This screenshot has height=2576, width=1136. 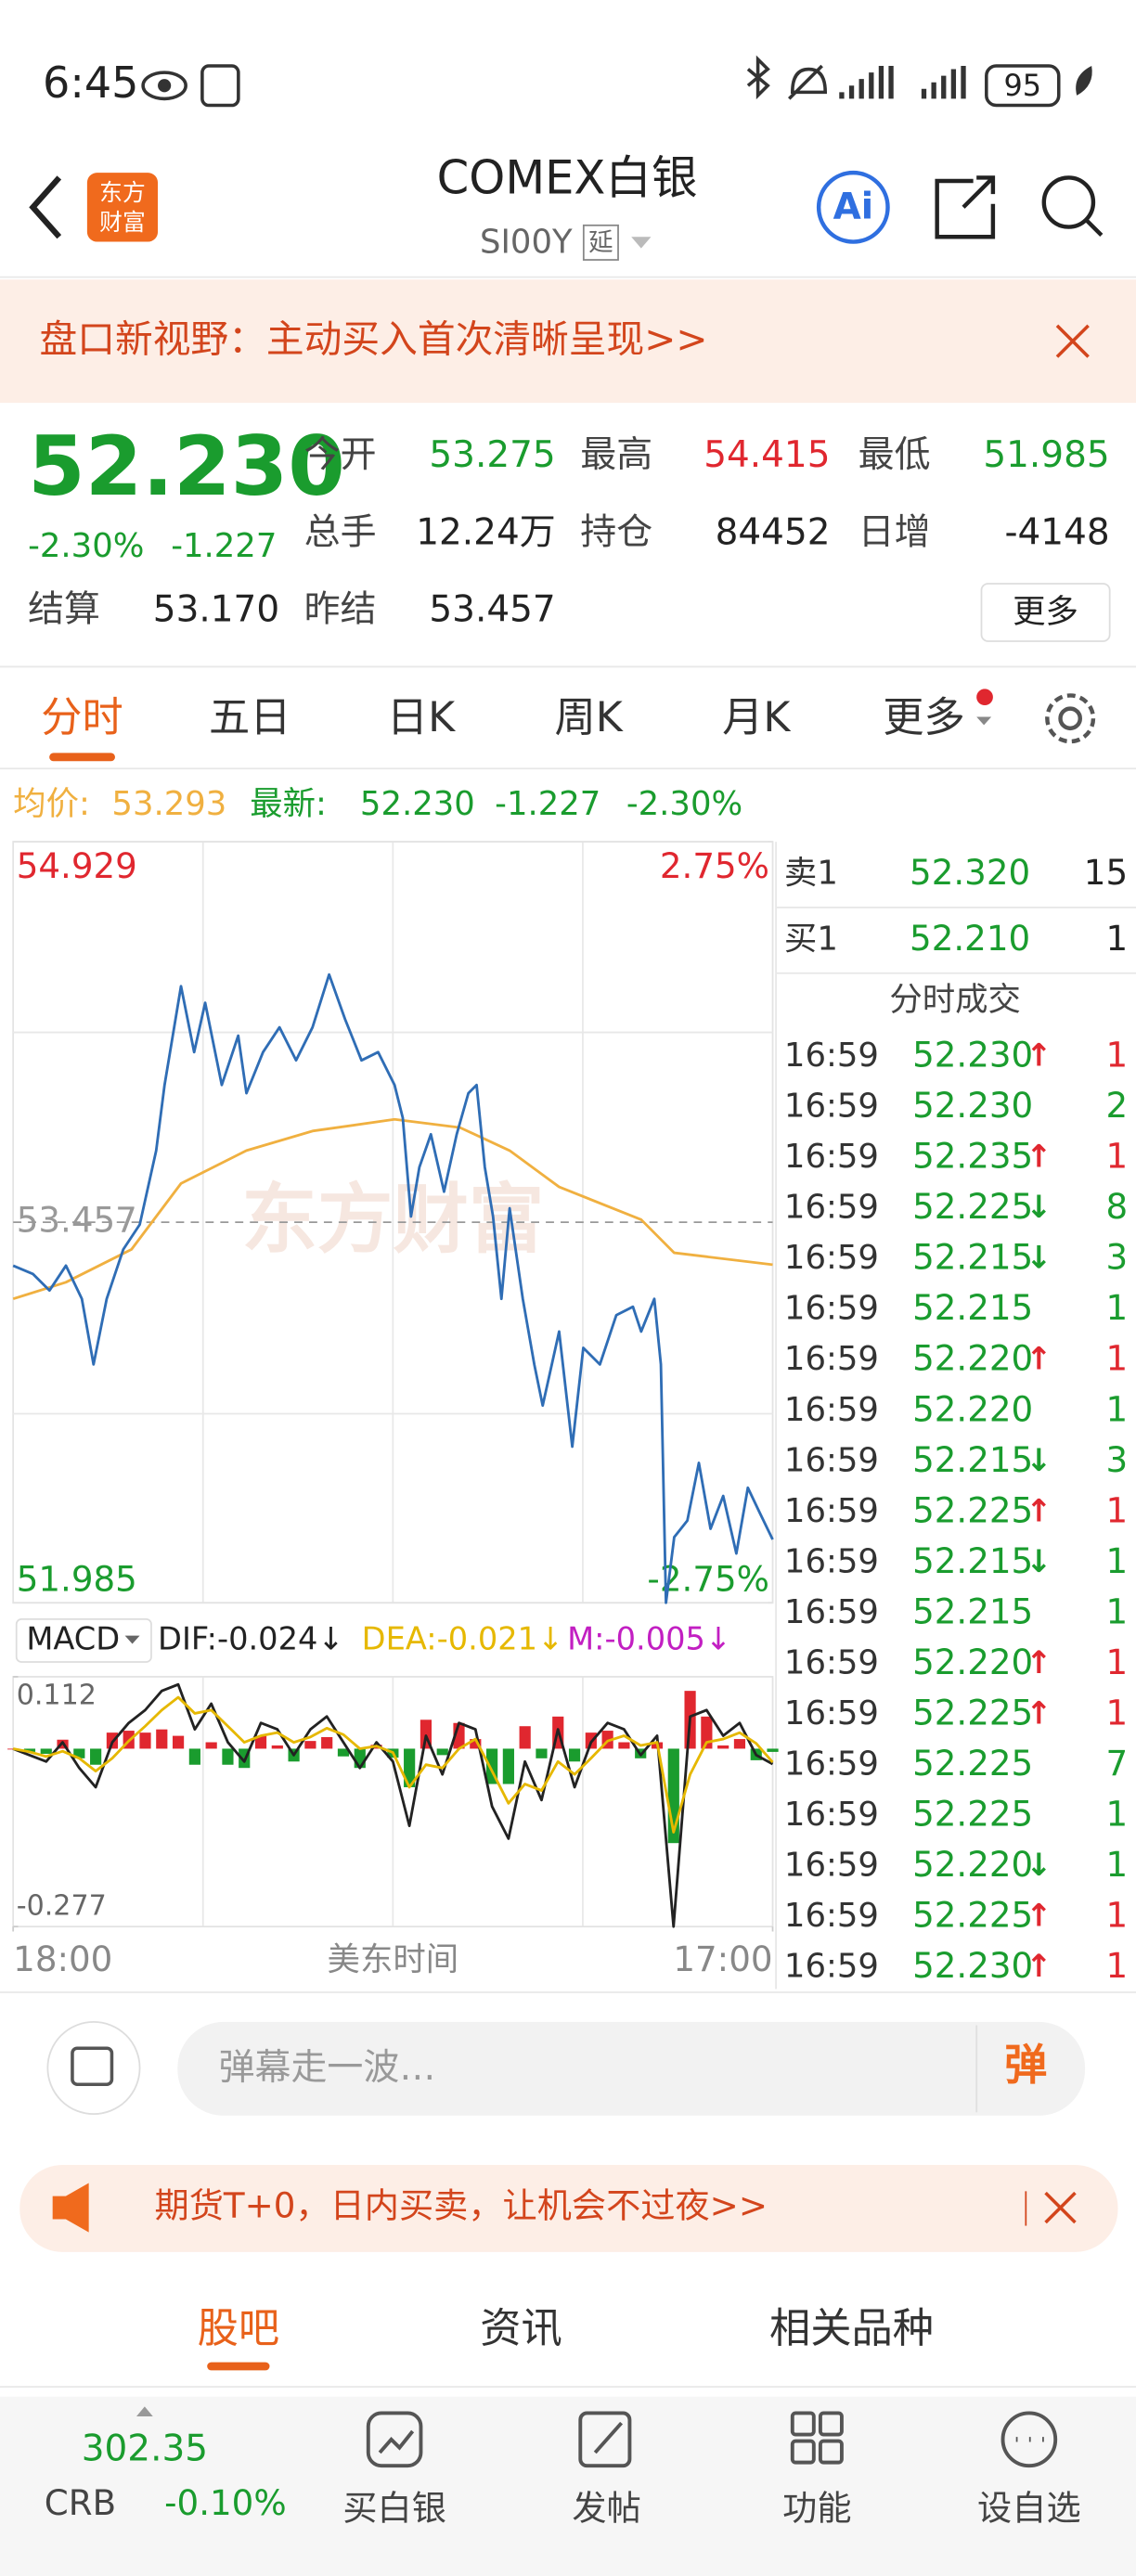 I want to click on y-tick-label: 0.112, so click(x=57, y=1696).